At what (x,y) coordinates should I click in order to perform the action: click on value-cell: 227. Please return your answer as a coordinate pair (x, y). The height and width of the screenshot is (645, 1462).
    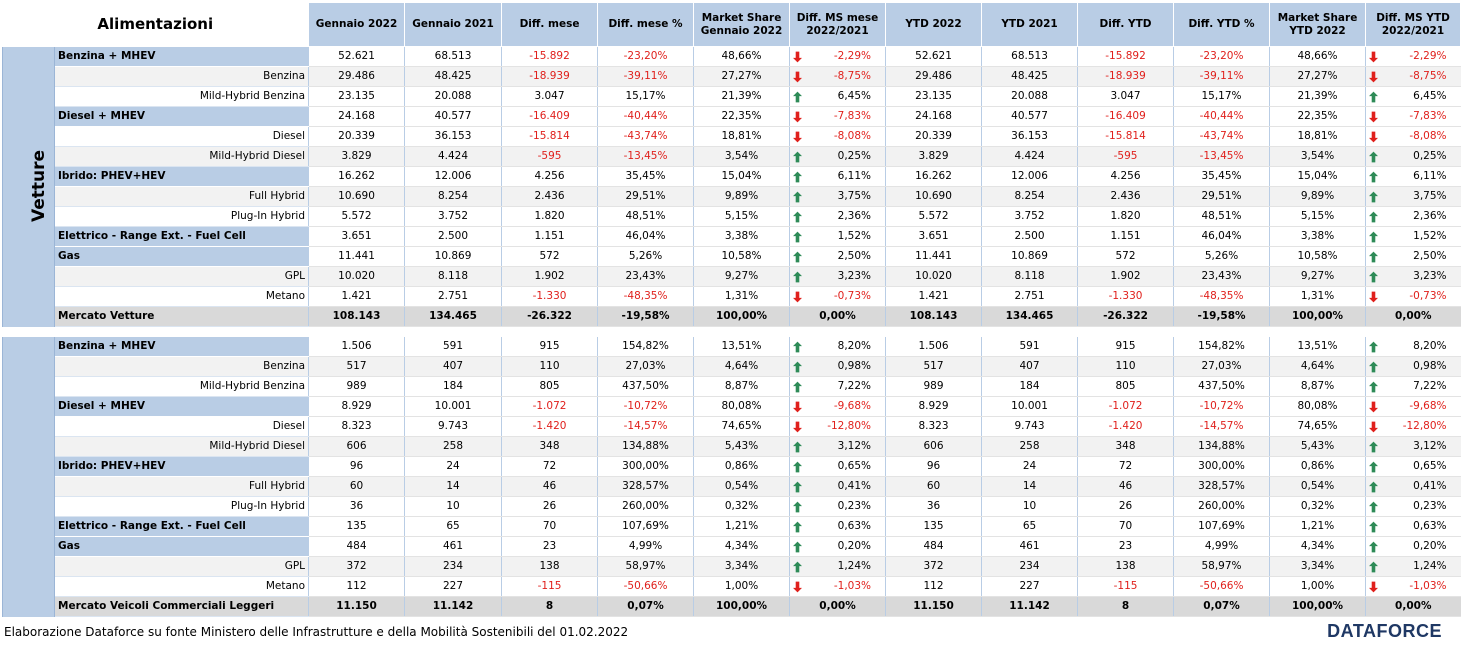
    Looking at the image, I should click on (453, 586).